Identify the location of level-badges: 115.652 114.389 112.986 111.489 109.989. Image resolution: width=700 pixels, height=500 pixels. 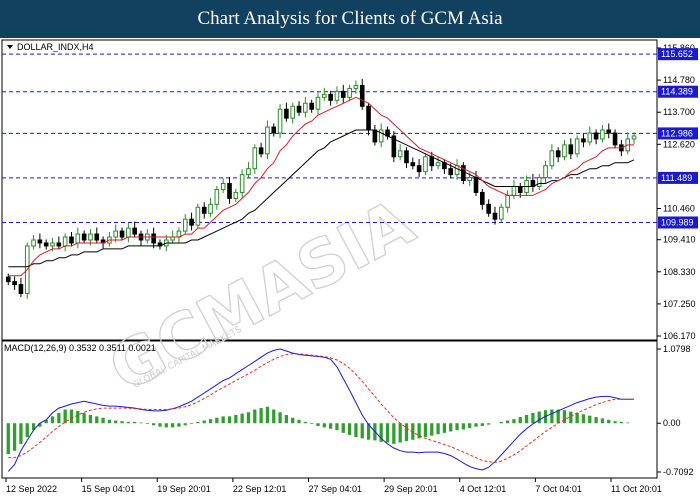
(678, 138).